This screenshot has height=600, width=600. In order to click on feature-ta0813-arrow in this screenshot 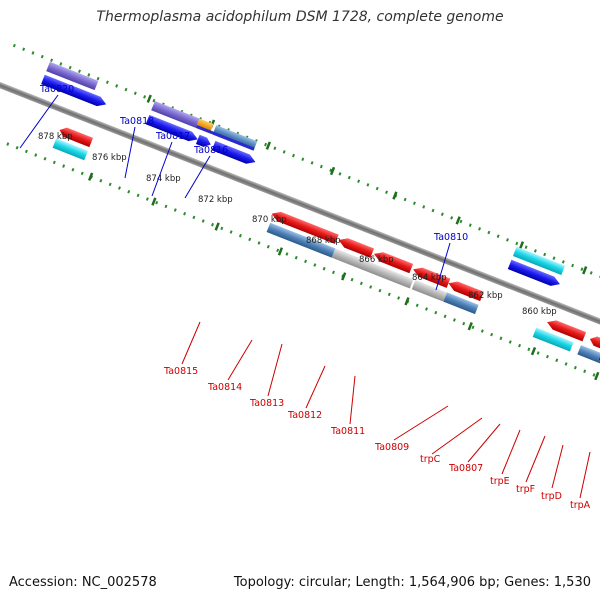, I will do `click(393, 261)`.